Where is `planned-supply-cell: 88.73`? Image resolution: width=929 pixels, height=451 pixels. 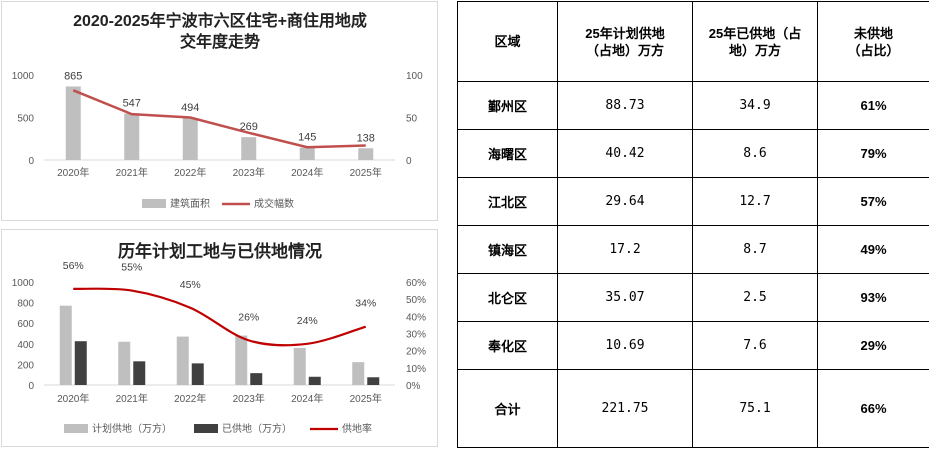 planned-supply-cell: 88.73 is located at coordinates (625, 106).